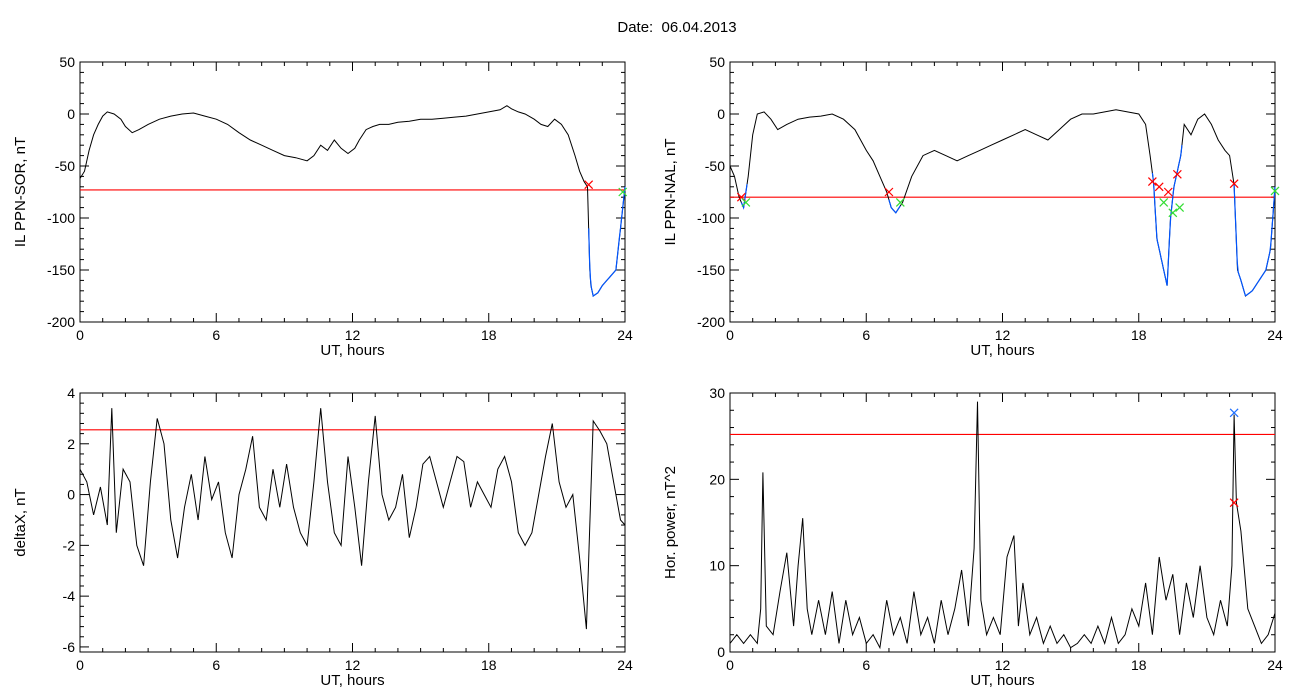  Describe the element at coordinates (670, 522) in the screenshot. I see `y-axis-label: Hor. power, nT^2` at that location.